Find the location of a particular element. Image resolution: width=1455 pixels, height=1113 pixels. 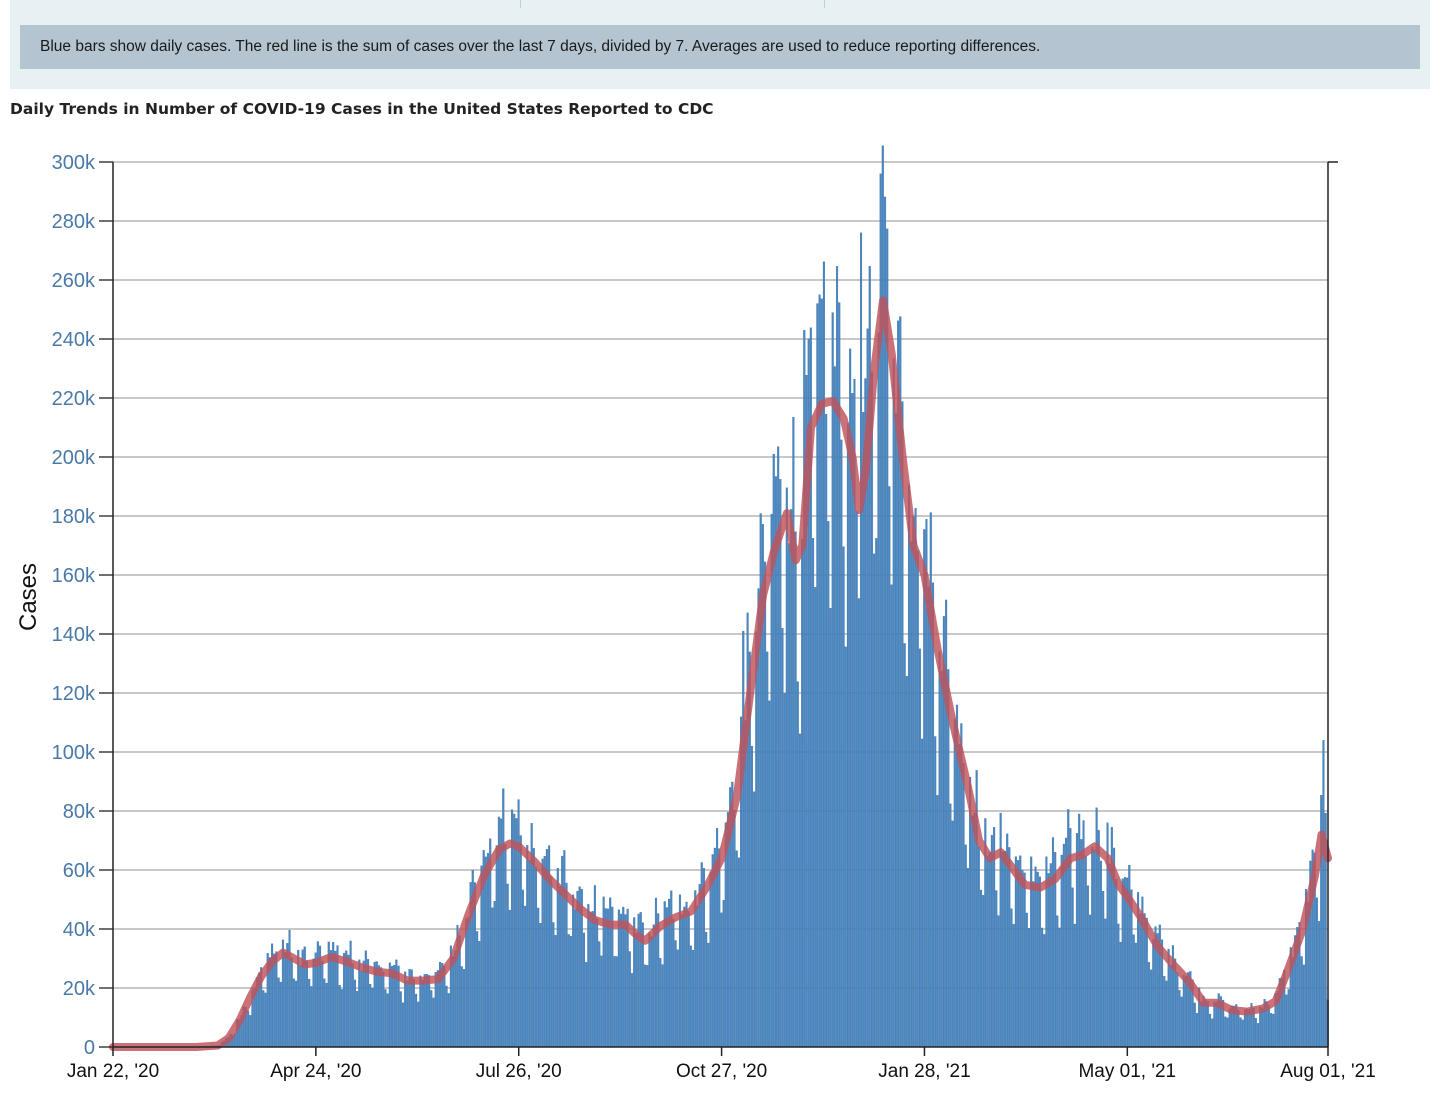

y-tick-label: 20k is located at coordinates (79, 989).